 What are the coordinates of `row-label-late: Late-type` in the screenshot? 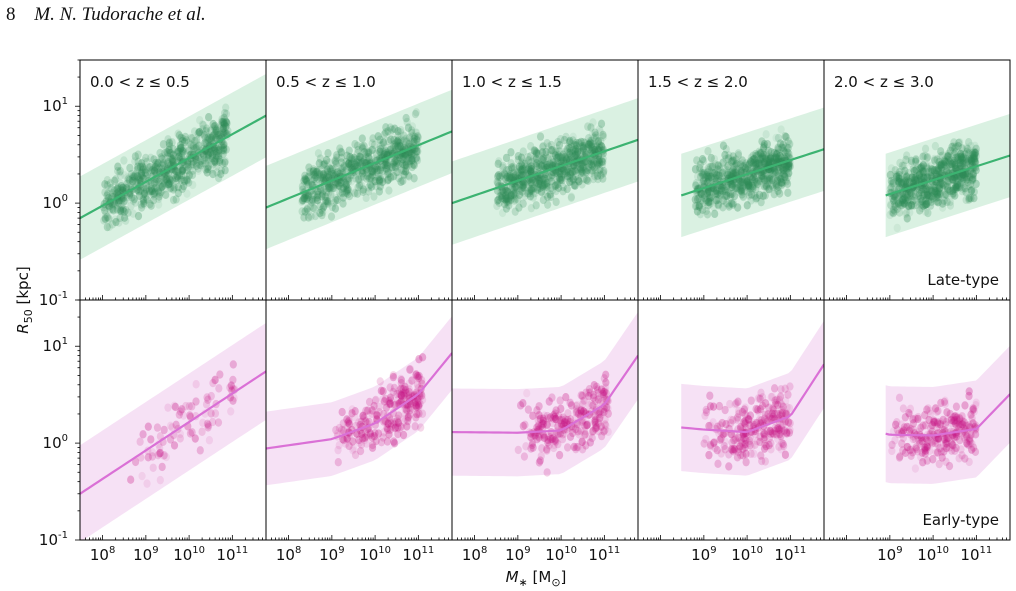 It's located at (963, 280).